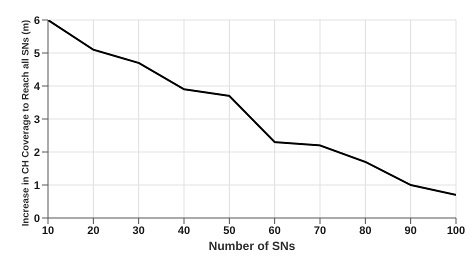 Image resolution: width=474 pixels, height=262 pixels. What do you see at coordinates (365, 230) in the screenshot?
I see `x-tick-label: 80` at bounding box center [365, 230].